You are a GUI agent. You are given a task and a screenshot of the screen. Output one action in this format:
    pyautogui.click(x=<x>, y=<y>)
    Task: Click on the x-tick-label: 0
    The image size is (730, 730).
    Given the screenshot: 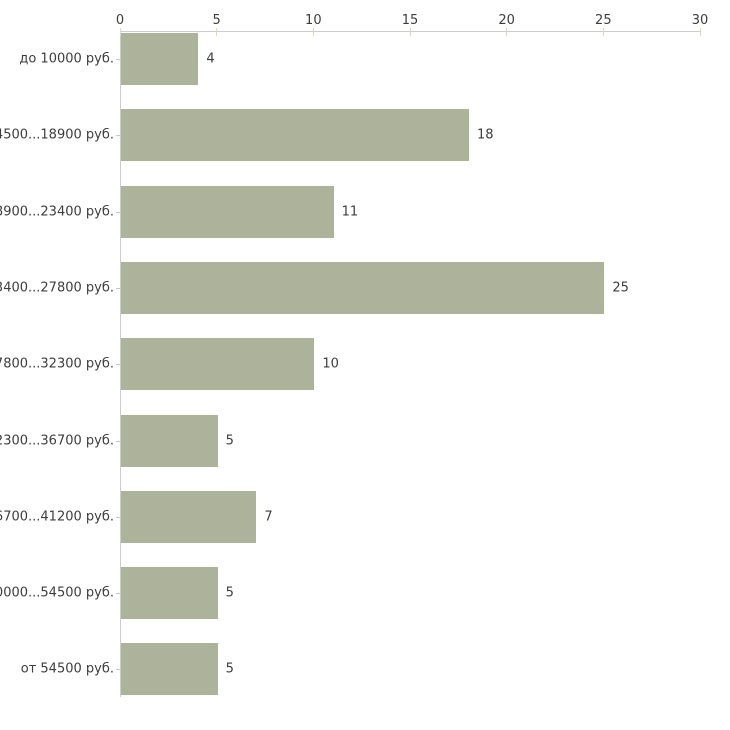 What is the action you would take?
    pyautogui.click(x=120, y=20)
    